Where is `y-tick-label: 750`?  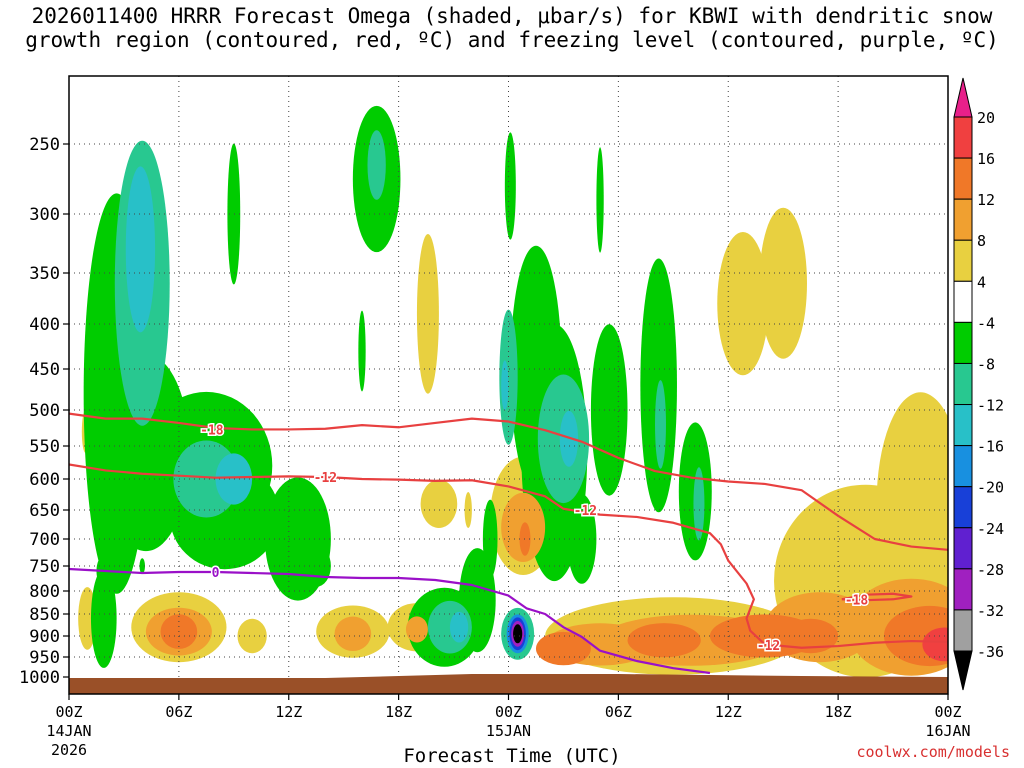 y-tick-label: 750 is located at coordinates (44, 567).